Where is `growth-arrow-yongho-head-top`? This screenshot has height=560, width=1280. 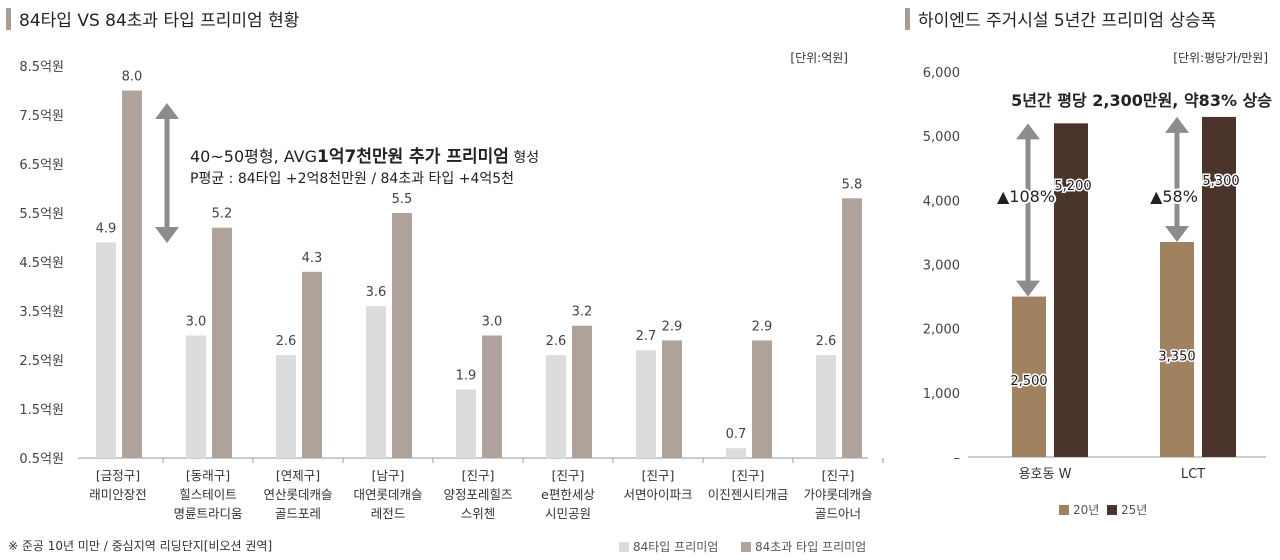 growth-arrow-yongho-head-top is located at coordinates (1028, 131).